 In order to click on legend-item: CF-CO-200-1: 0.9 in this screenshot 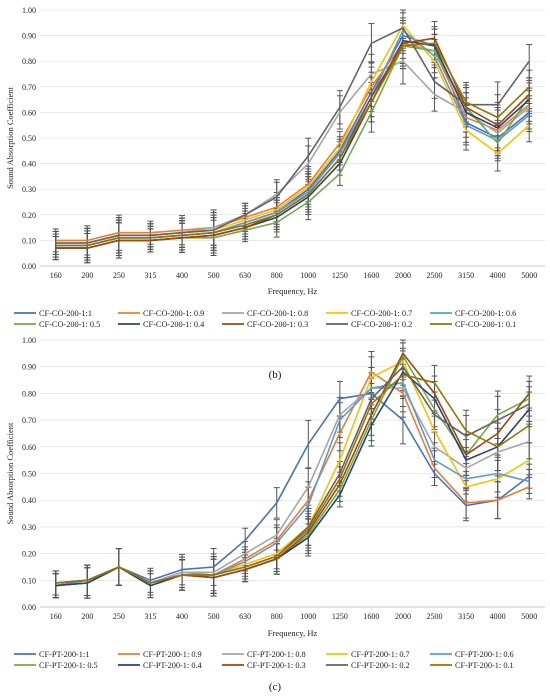, I will do `click(161, 313)`.